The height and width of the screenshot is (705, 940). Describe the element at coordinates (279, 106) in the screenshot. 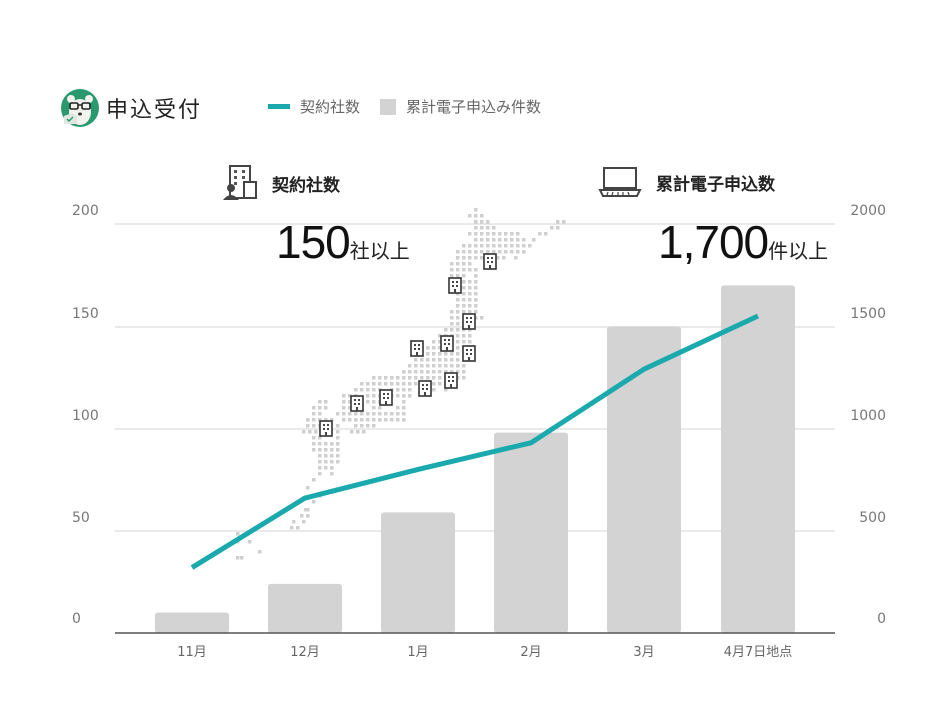

I see `legend-line-swatch` at that location.